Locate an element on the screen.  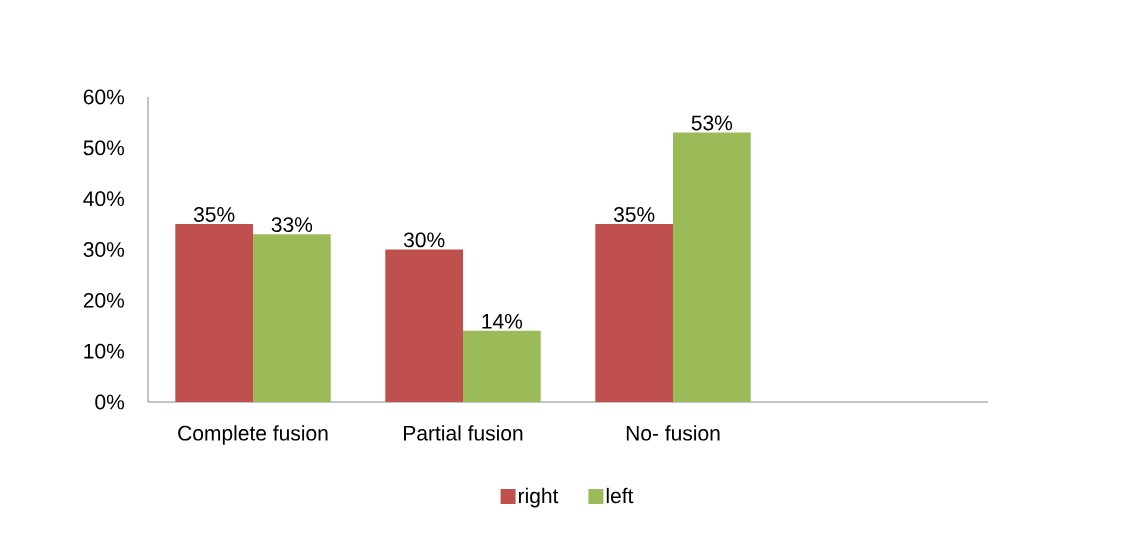
x-tick-label: Complete fusion is located at coordinates (253, 435).